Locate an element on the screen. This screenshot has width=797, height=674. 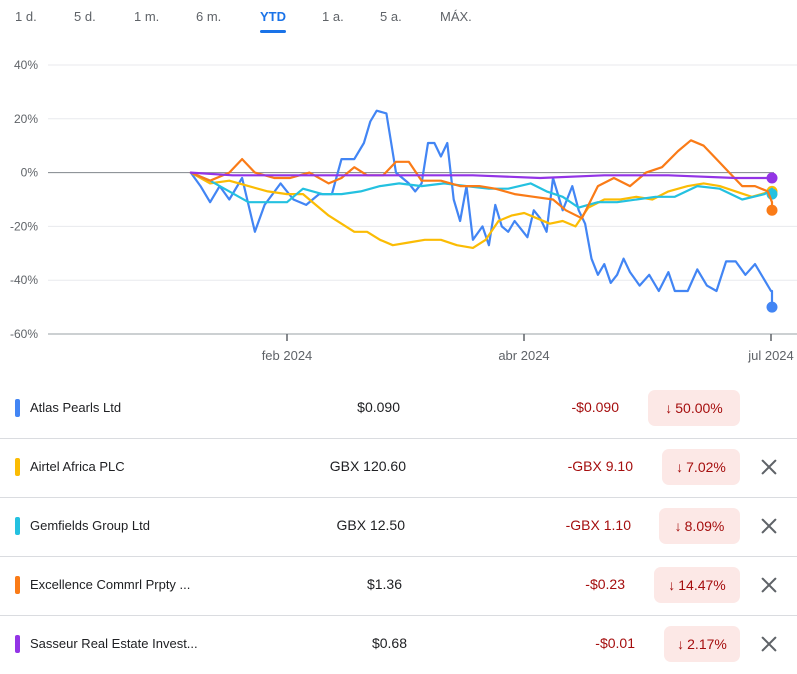
x-tick-label: jul 2024 is located at coordinates (770, 355).